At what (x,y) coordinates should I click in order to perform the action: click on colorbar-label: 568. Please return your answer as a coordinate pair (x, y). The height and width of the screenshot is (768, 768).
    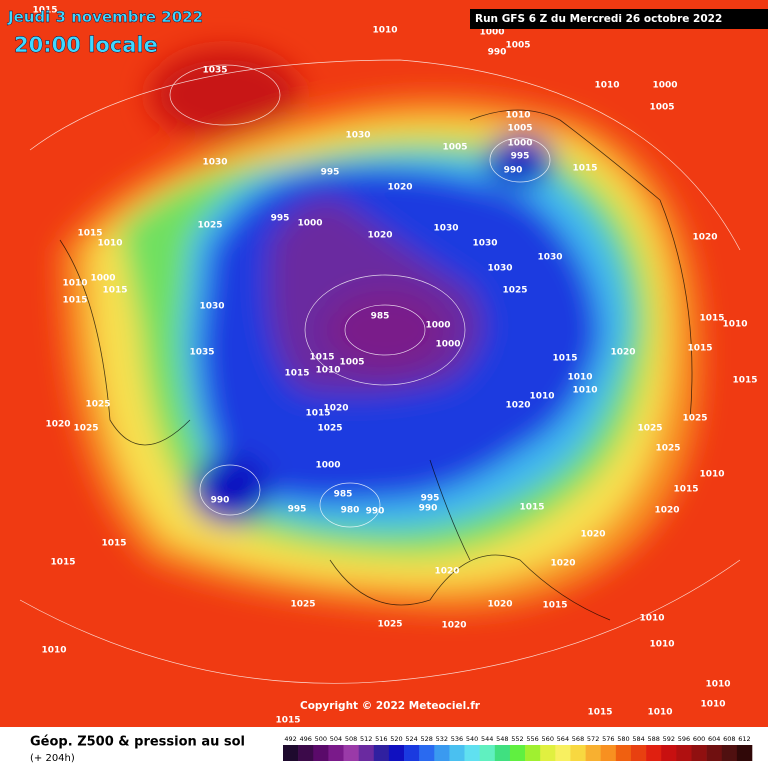
    Looking at the image, I should click on (578, 739).